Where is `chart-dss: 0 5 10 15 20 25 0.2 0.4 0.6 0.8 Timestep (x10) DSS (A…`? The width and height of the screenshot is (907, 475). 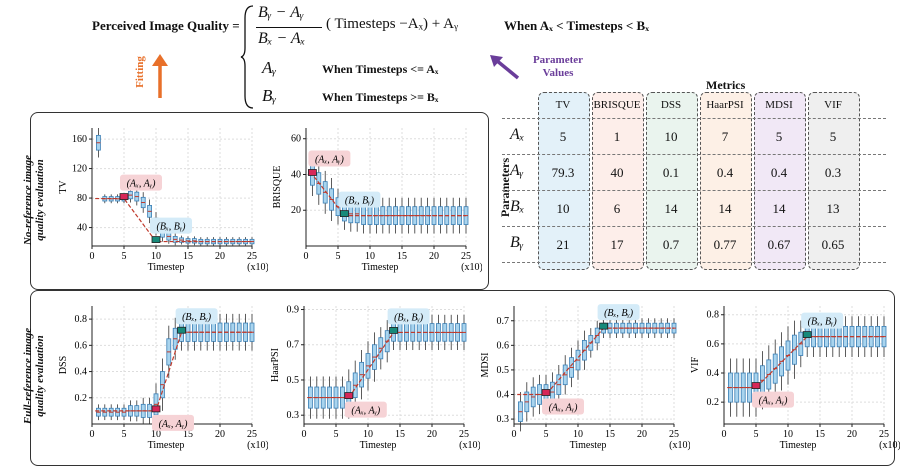
chart-dss: 0 5 10 15 20 25 0.2 0.4 0.6 0.8 Timestep (x10) DSS (A… is located at coordinates (163, 378).